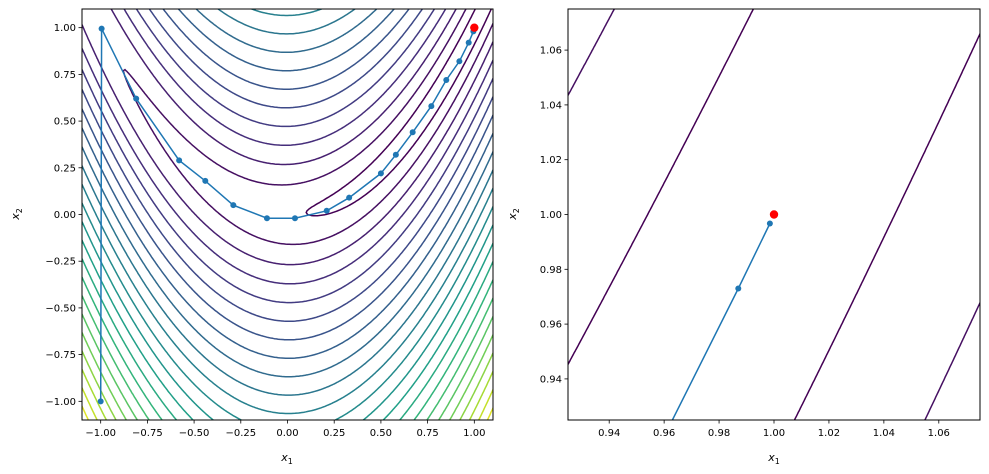  What do you see at coordinates (240, 433) in the screenshot?
I see `x-tick-label: −0.25` at bounding box center [240, 433].